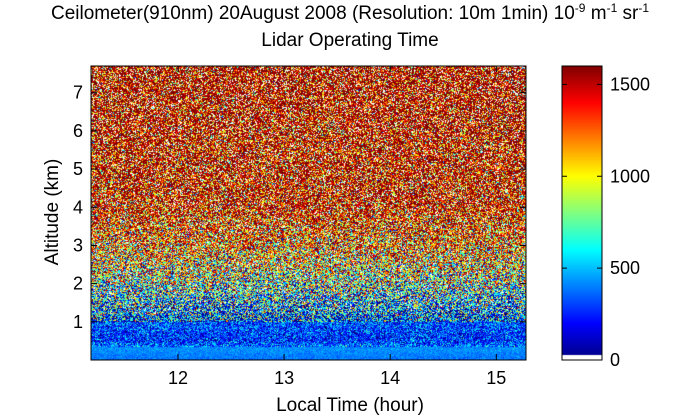 This screenshot has height=420, width=700. I want to click on chart-subtitle: Lidar Operating Time, so click(350, 40).